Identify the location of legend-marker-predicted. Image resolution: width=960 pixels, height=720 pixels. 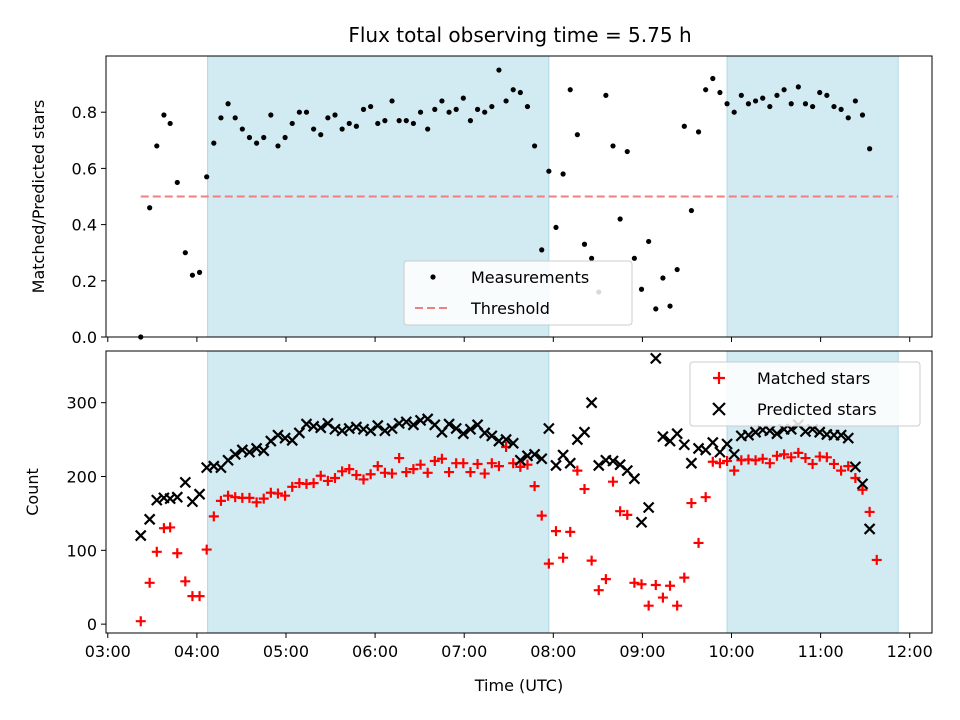
(719, 409).